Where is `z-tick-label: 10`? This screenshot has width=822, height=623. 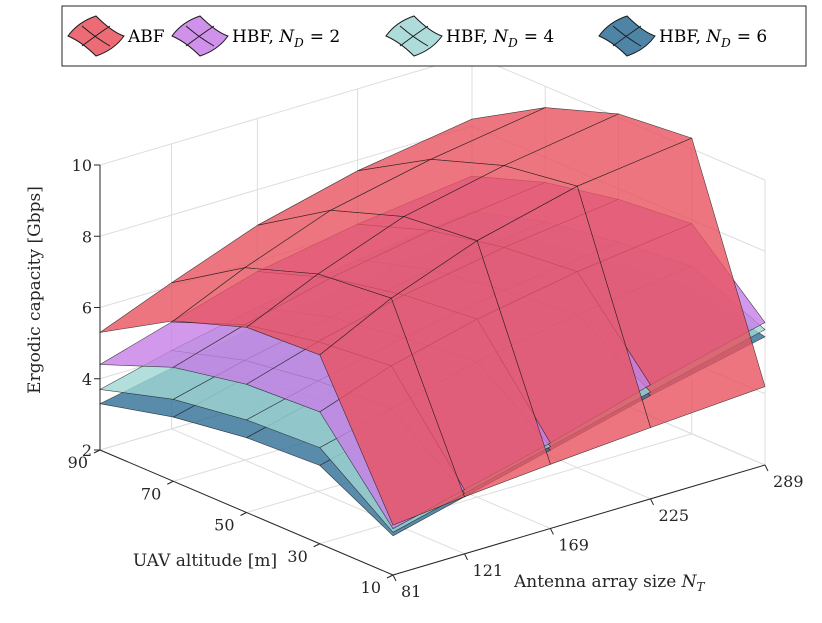
z-tick-label: 10 is located at coordinates (82, 165).